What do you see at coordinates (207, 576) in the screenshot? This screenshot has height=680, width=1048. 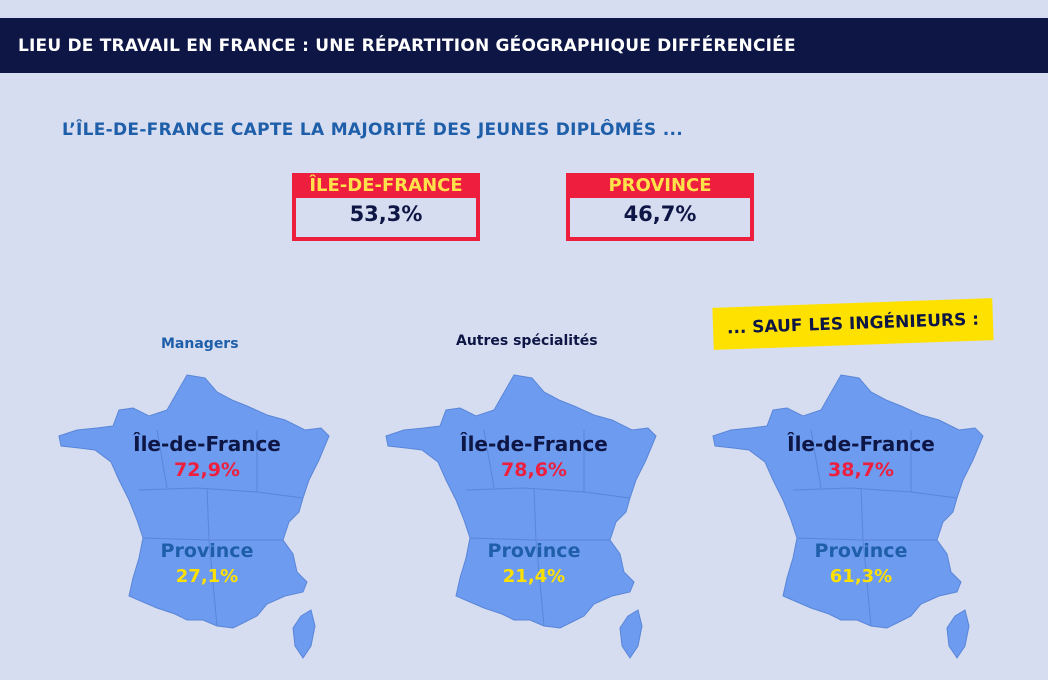 I see `map-province-value: 27,1%` at bounding box center [207, 576].